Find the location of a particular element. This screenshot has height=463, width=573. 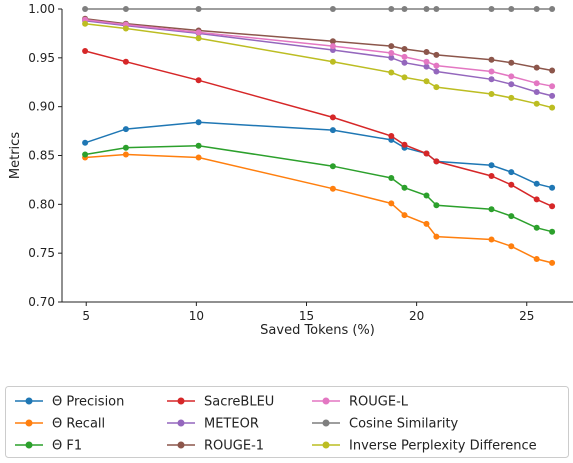

x-tick-label: 5 is located at coordinates (86, 316).